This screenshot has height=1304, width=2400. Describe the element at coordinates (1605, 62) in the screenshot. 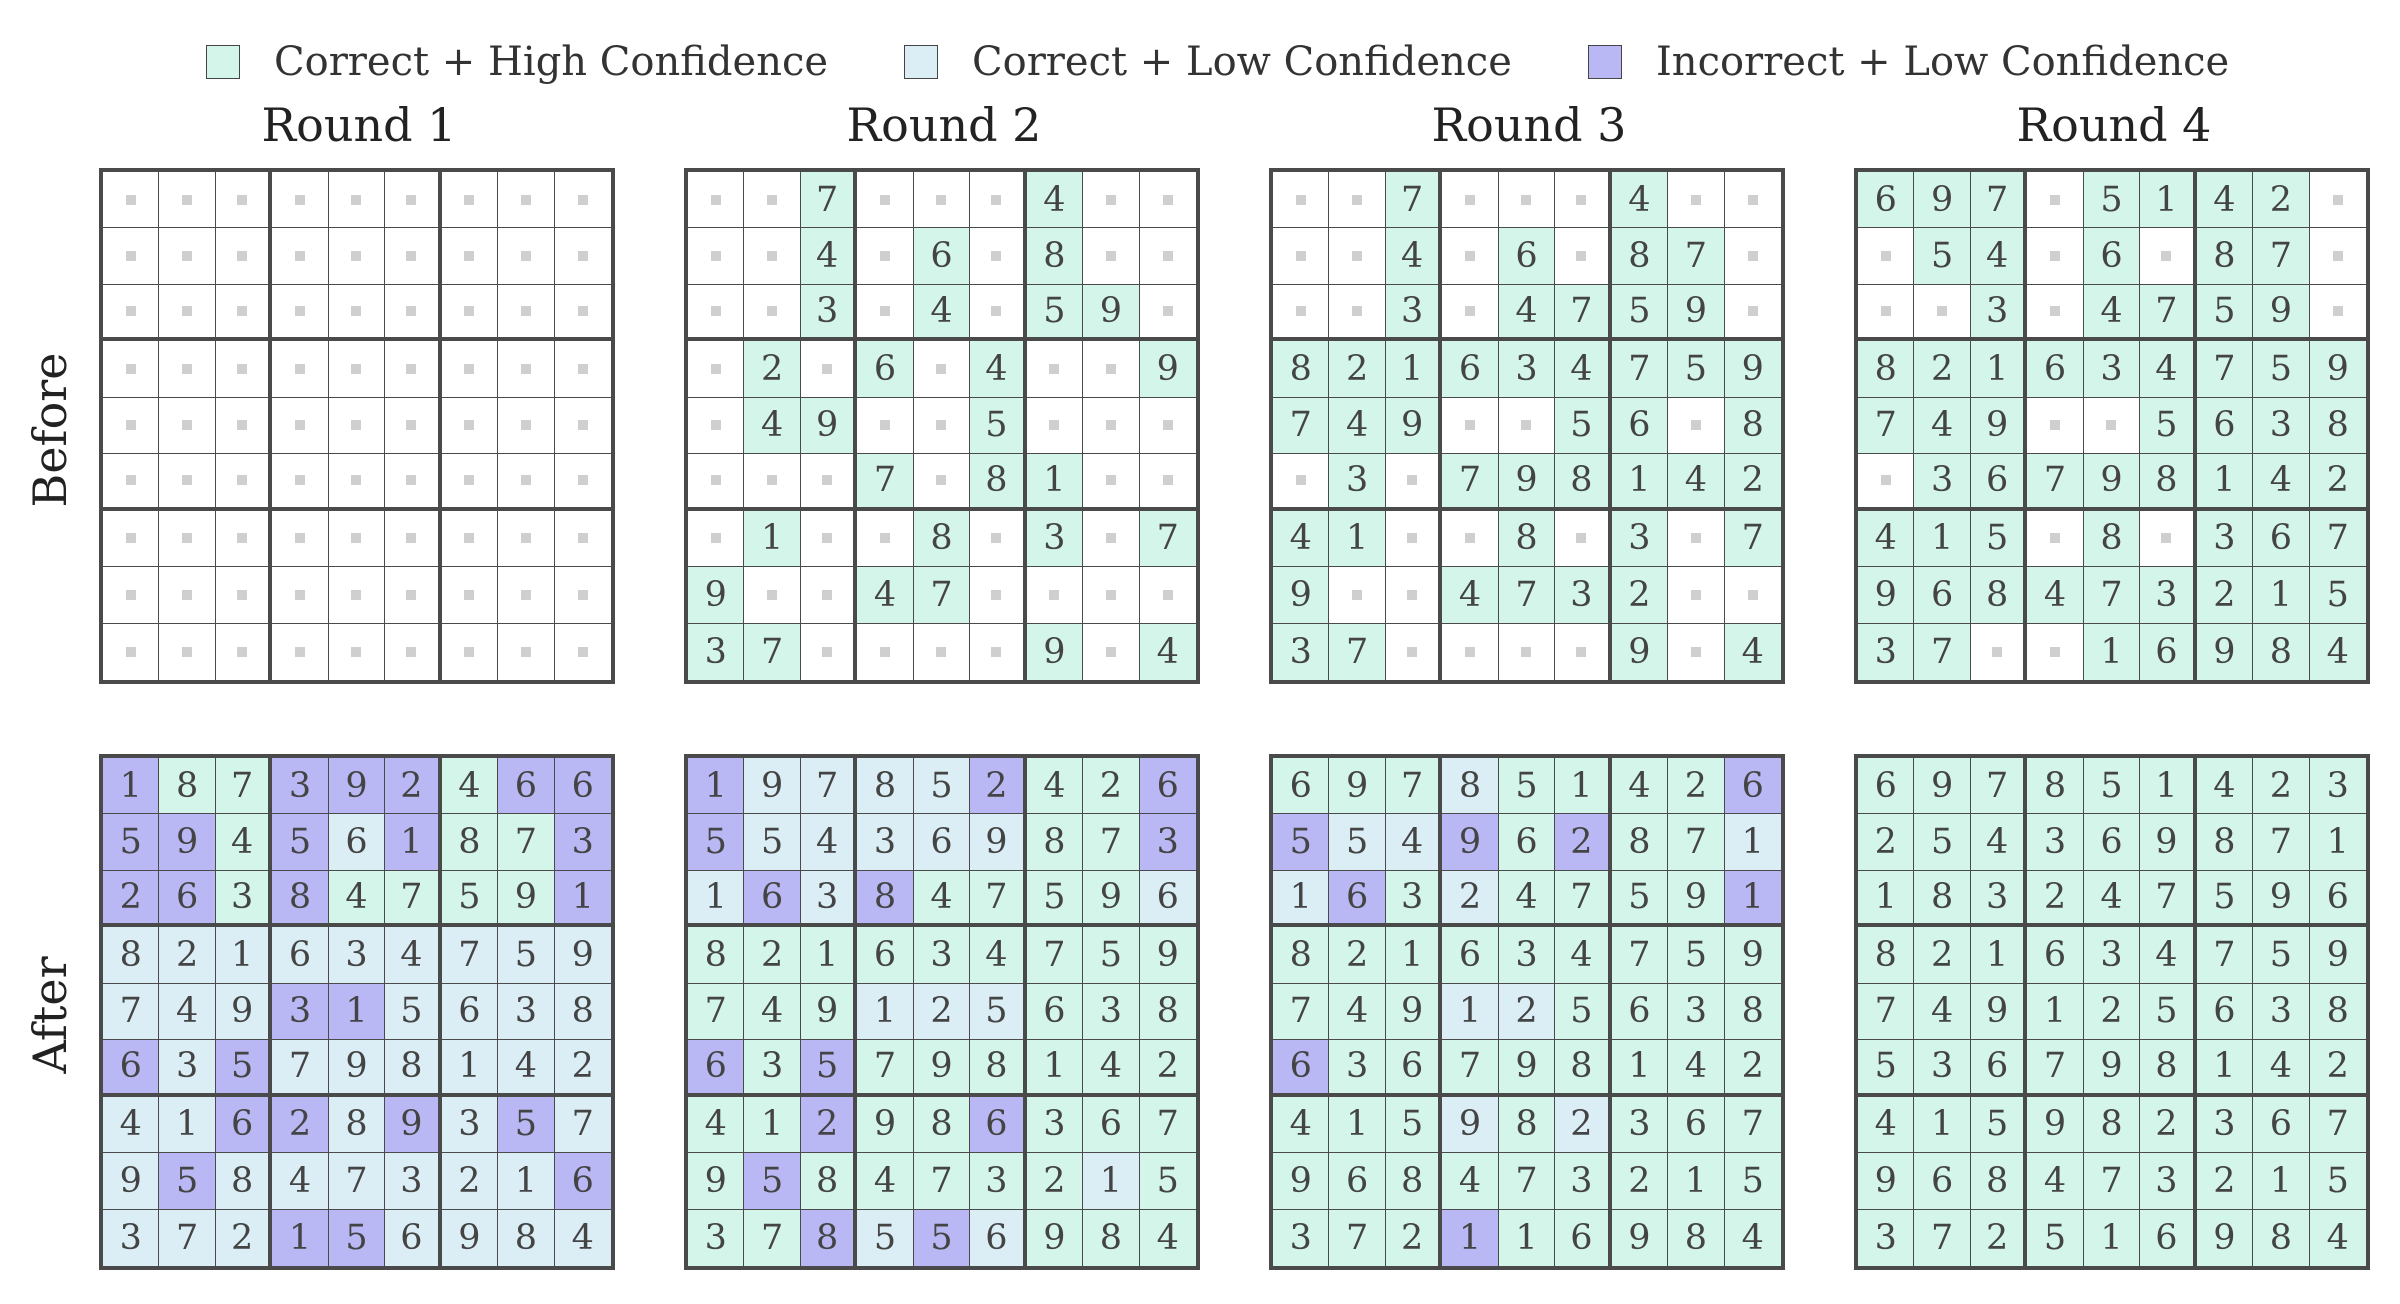

I see `legend-swatch-incorrect-low` at that location.